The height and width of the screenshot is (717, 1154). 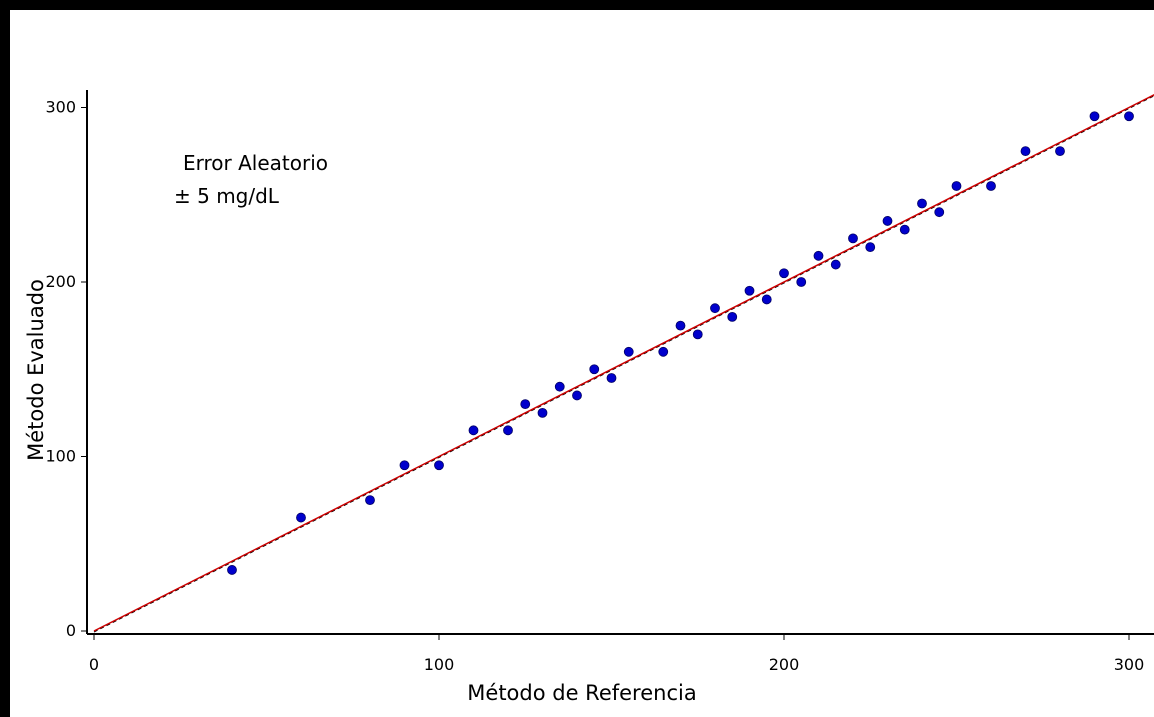 What do you see at coordinates (1129, 664) in the screenshot?
I see `x-tick-label: 300` at bounding box center [1129, 664].